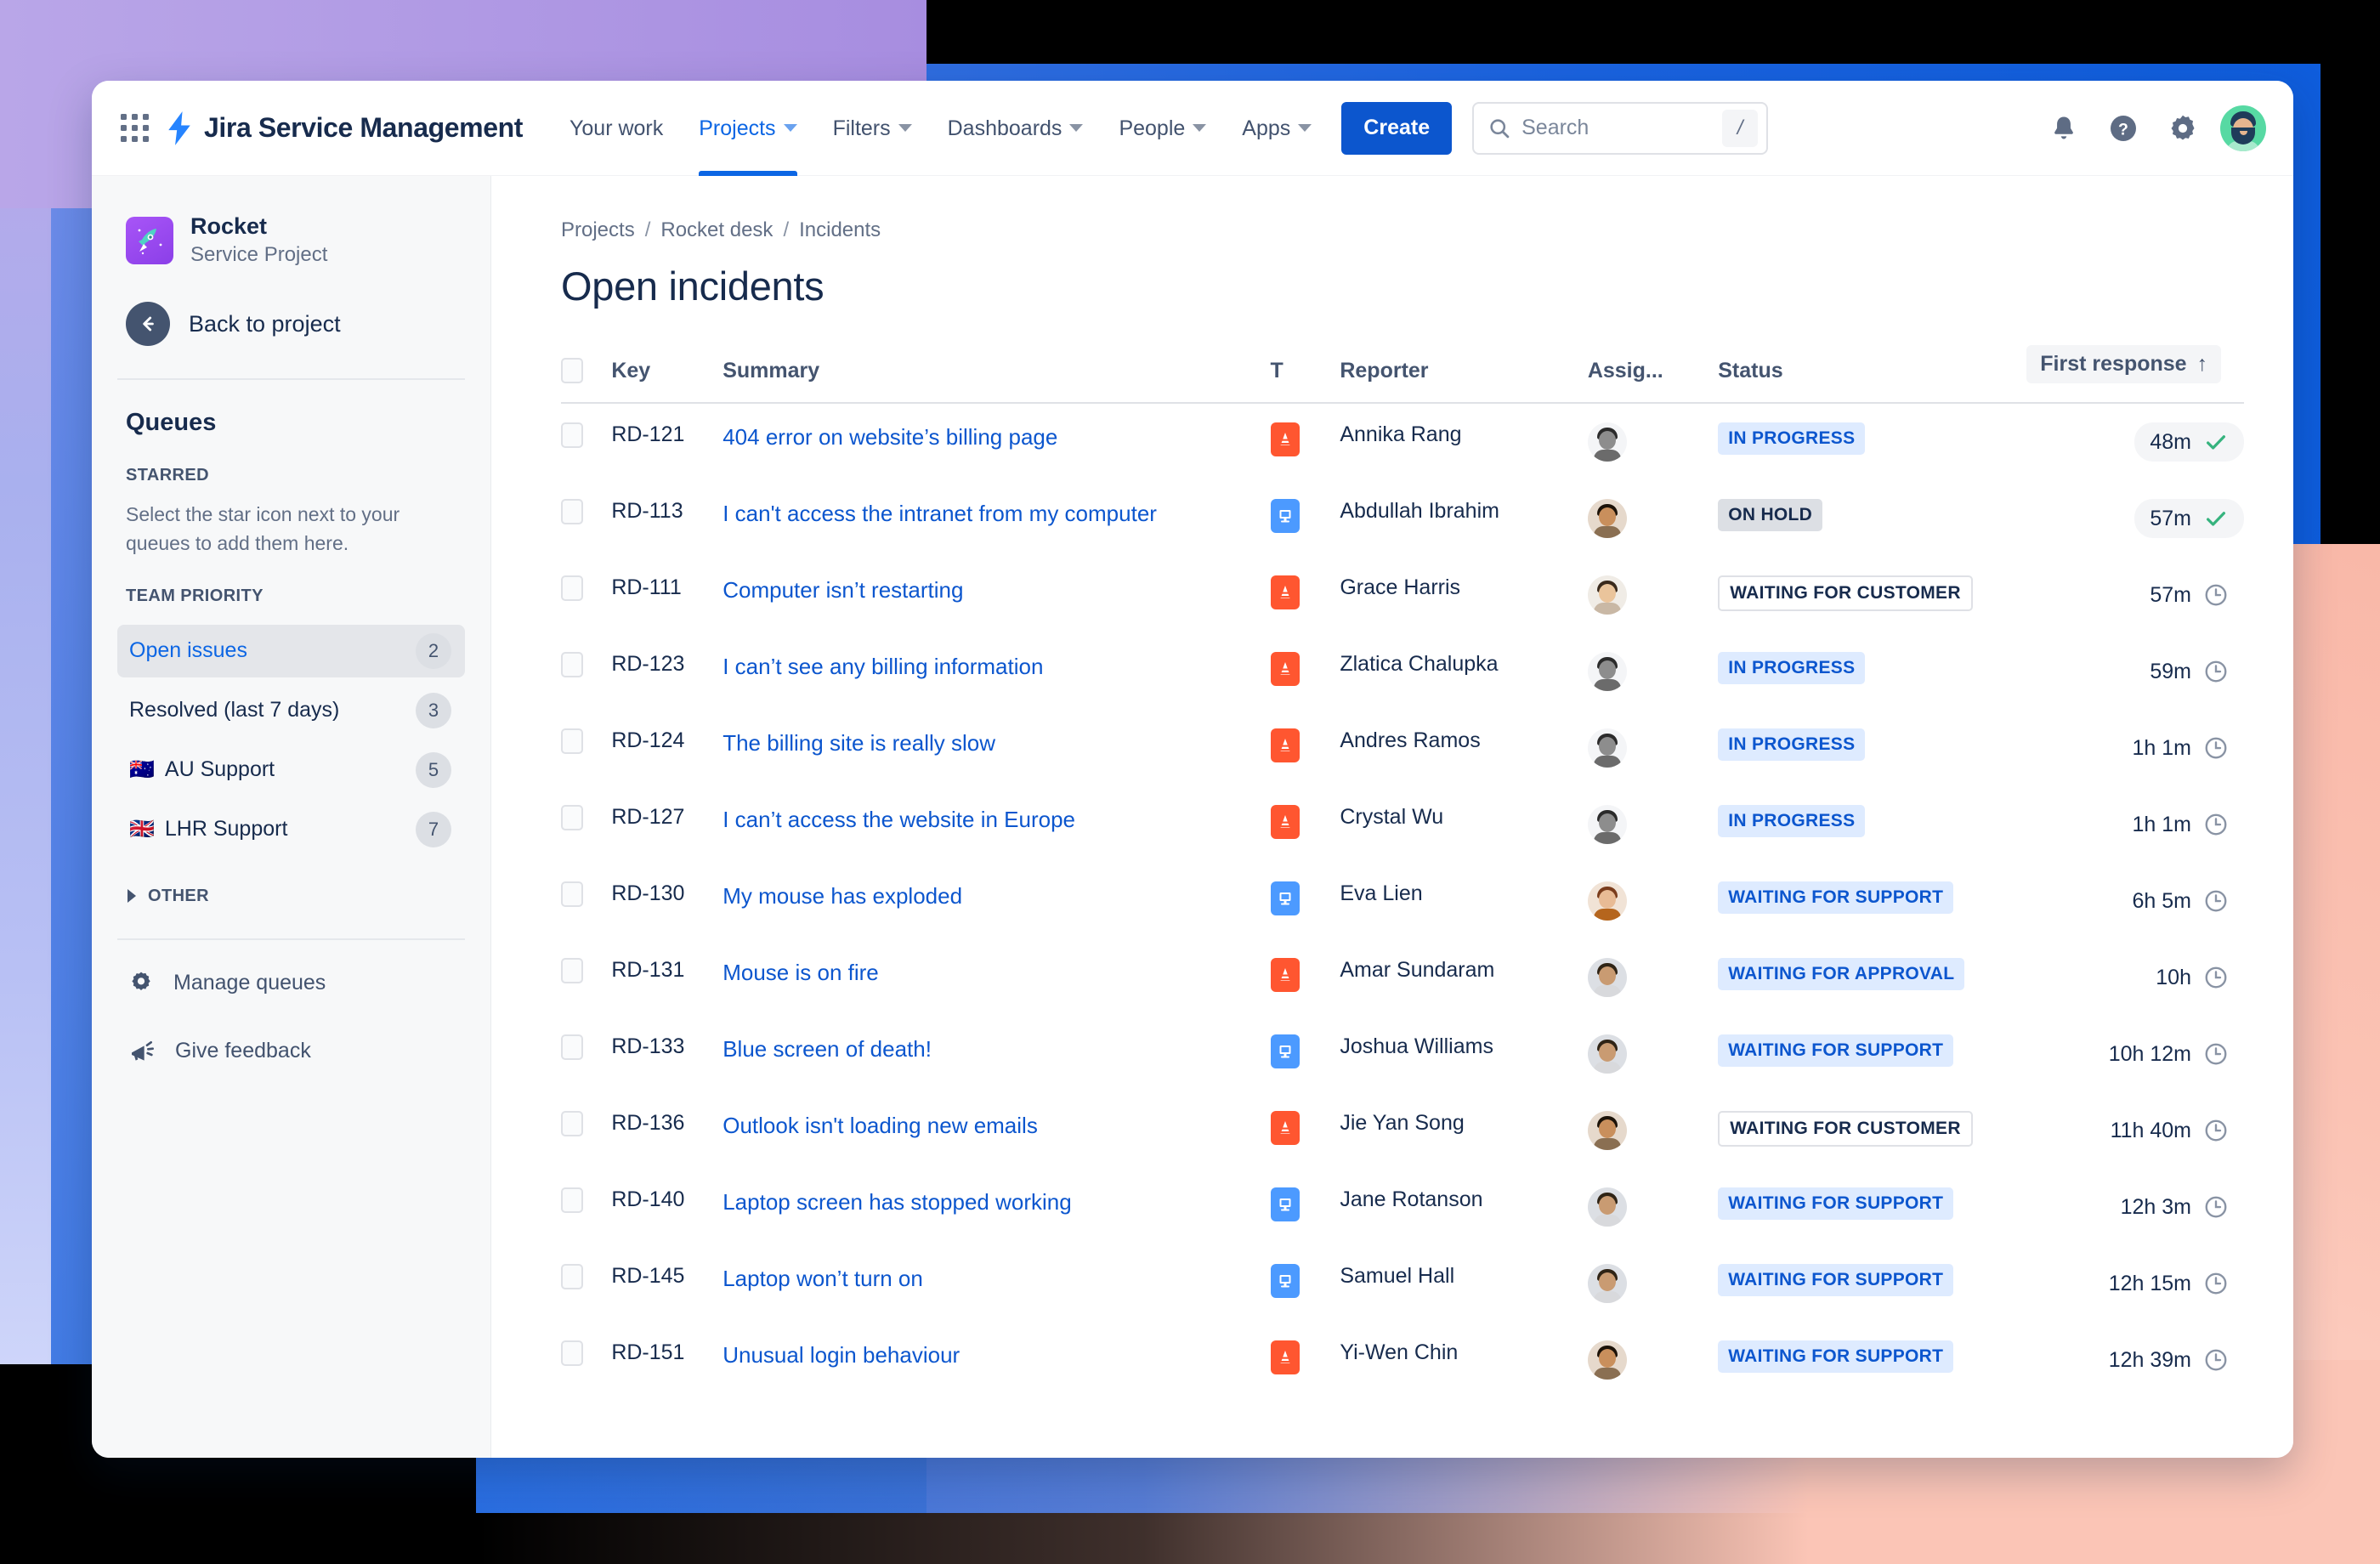 The width and height of the screenshot is (2380, 1564). What do you see at coordinates (648, 970) in the screenshot?
I see `issue-key: RD-131` at bounding box center [648, 970].